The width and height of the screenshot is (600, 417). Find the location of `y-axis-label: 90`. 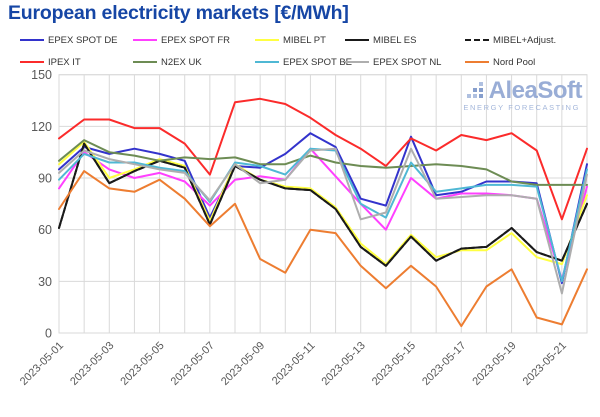

y-axis-label: 90 is located at coordinates (45, 179).